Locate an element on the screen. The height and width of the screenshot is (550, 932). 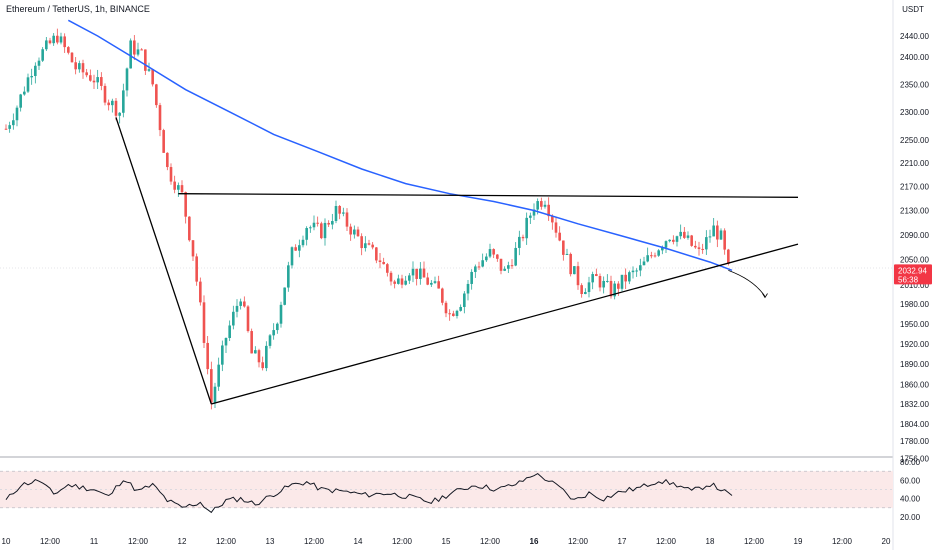
price-tick-label: 1920.00 is located at coordinates (914, 344).